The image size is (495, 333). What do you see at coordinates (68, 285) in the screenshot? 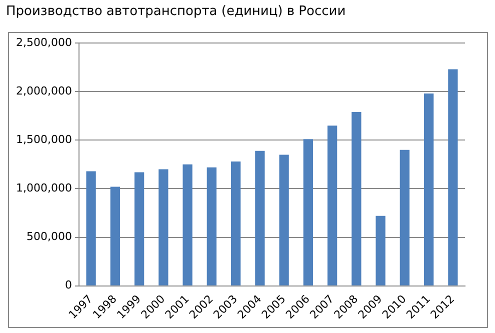
I see `y-tick-label: 0` at bounding box center [68, 285].